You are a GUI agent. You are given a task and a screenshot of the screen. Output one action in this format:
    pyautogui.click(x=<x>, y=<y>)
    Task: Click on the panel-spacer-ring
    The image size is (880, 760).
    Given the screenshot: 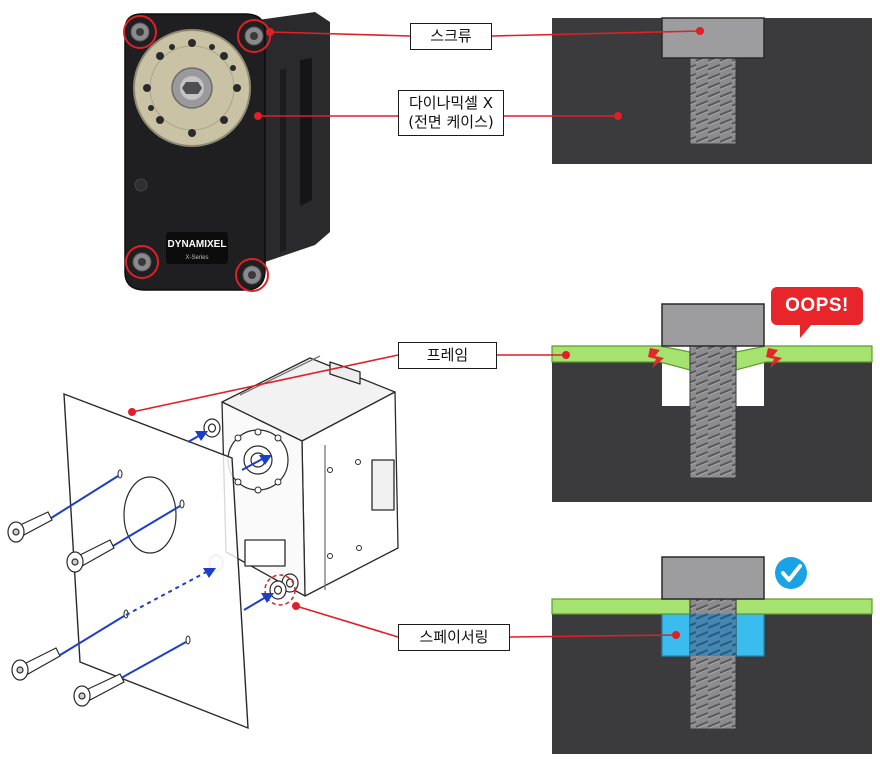 What is the action you would take?
    pyautogui.click(x=712, y=655)
    